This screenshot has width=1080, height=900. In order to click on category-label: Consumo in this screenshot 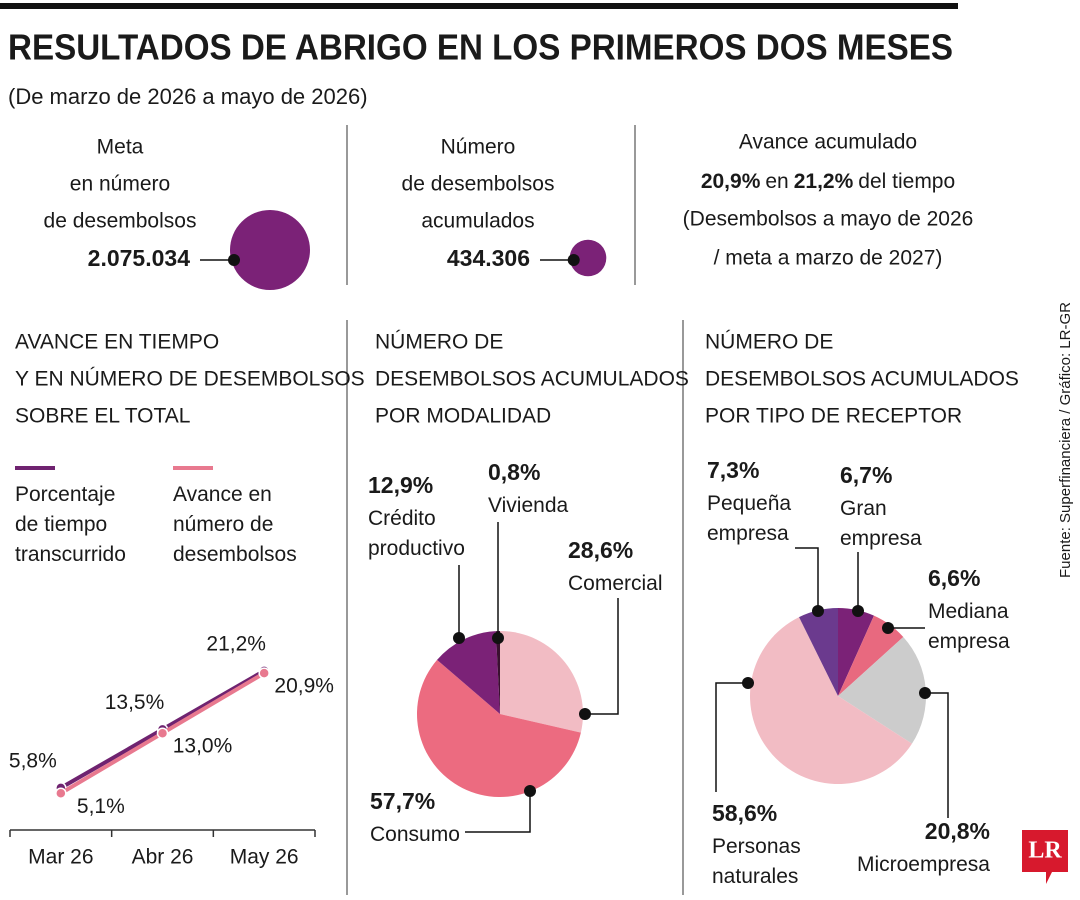, I will do `click(415, 834)`.